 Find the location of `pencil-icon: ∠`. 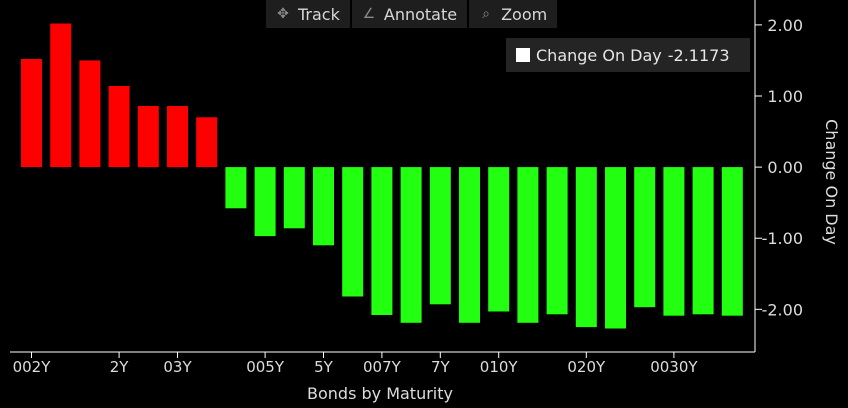

pencil-icon: ∠ is located at coordinates (369, 14).